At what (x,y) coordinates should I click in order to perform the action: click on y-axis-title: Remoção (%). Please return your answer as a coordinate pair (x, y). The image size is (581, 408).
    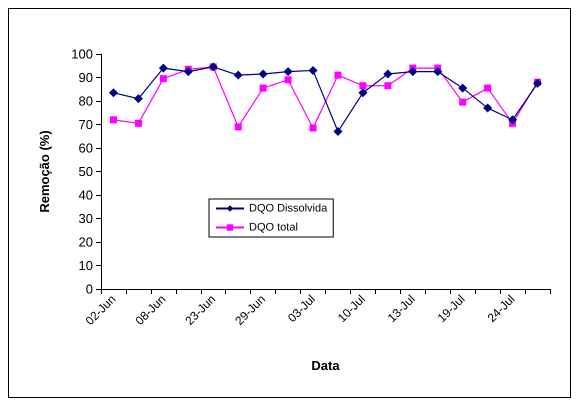
    Looking at the image, I should click on (44, 171).